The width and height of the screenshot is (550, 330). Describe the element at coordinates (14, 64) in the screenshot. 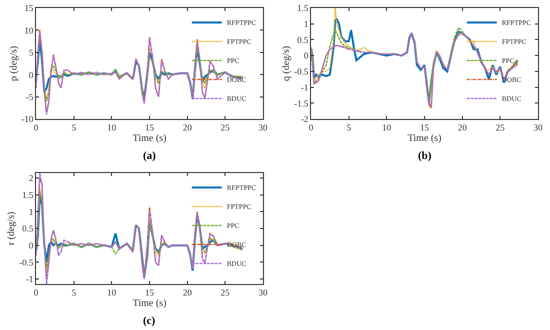

I see `y-axis-title: p (deg/s)` at that location.